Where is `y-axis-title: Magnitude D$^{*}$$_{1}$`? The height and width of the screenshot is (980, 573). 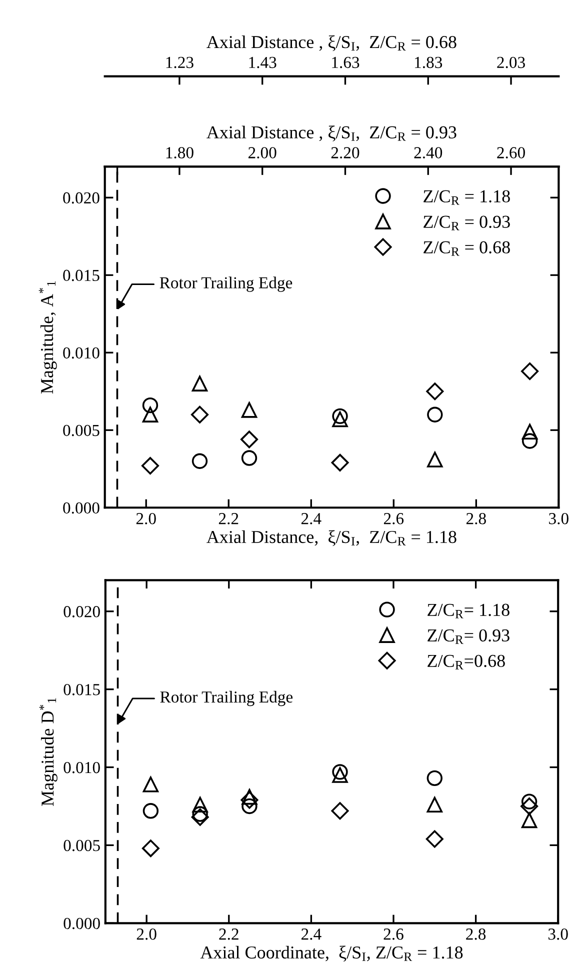
y-axis-title: Magnitude D$^{*}$$_{1}$ is located at coordinates (48, 752).